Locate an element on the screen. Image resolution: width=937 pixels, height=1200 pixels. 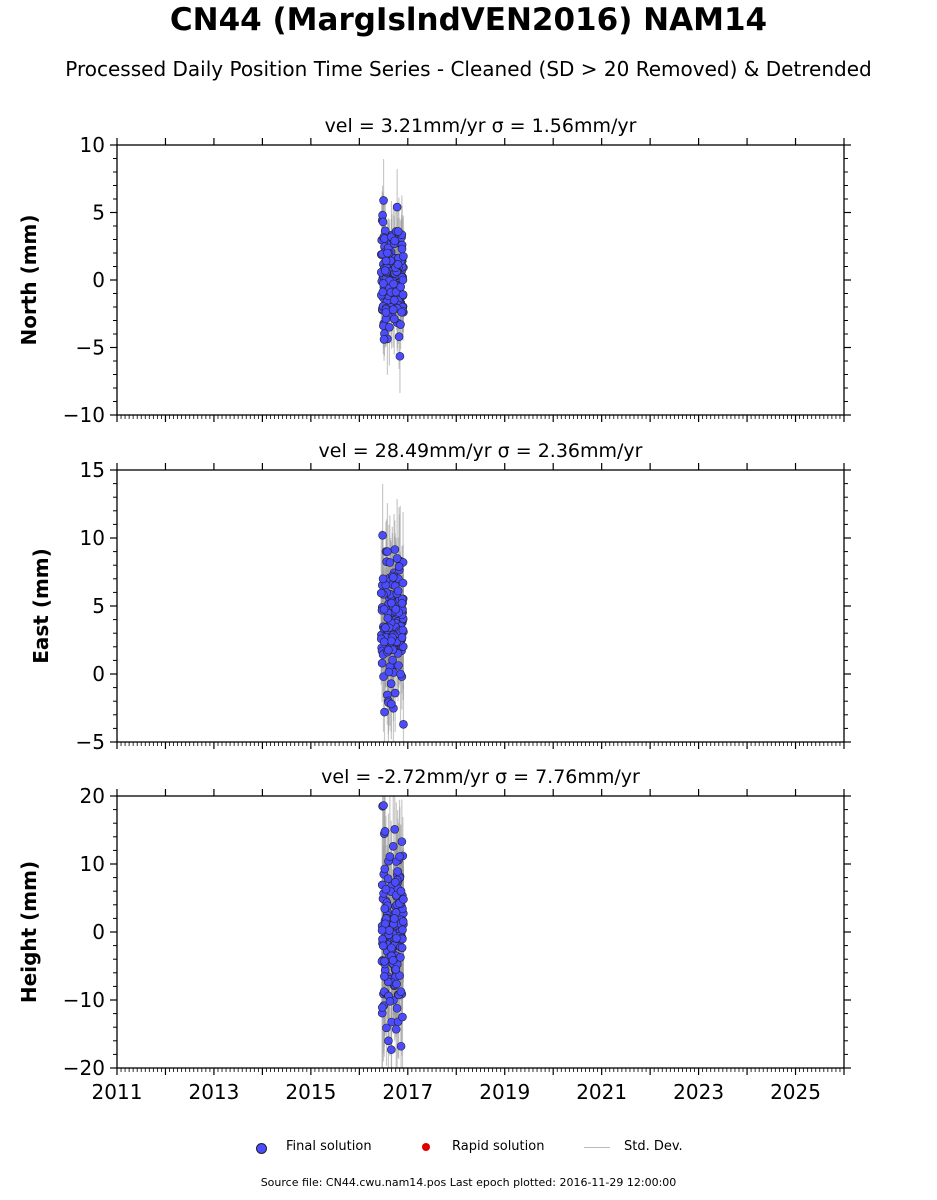
panel-title: vel = 28.49mm/yr σ = 2.36mm/yr is located at coordinates (481, 451).